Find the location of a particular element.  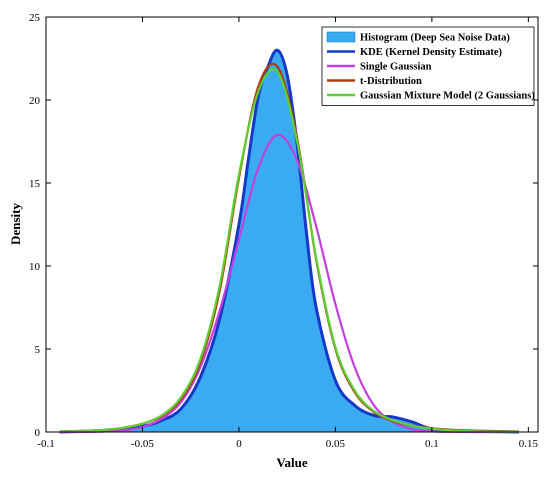

y-axis-label: Density is located at coordinates (15, 224).